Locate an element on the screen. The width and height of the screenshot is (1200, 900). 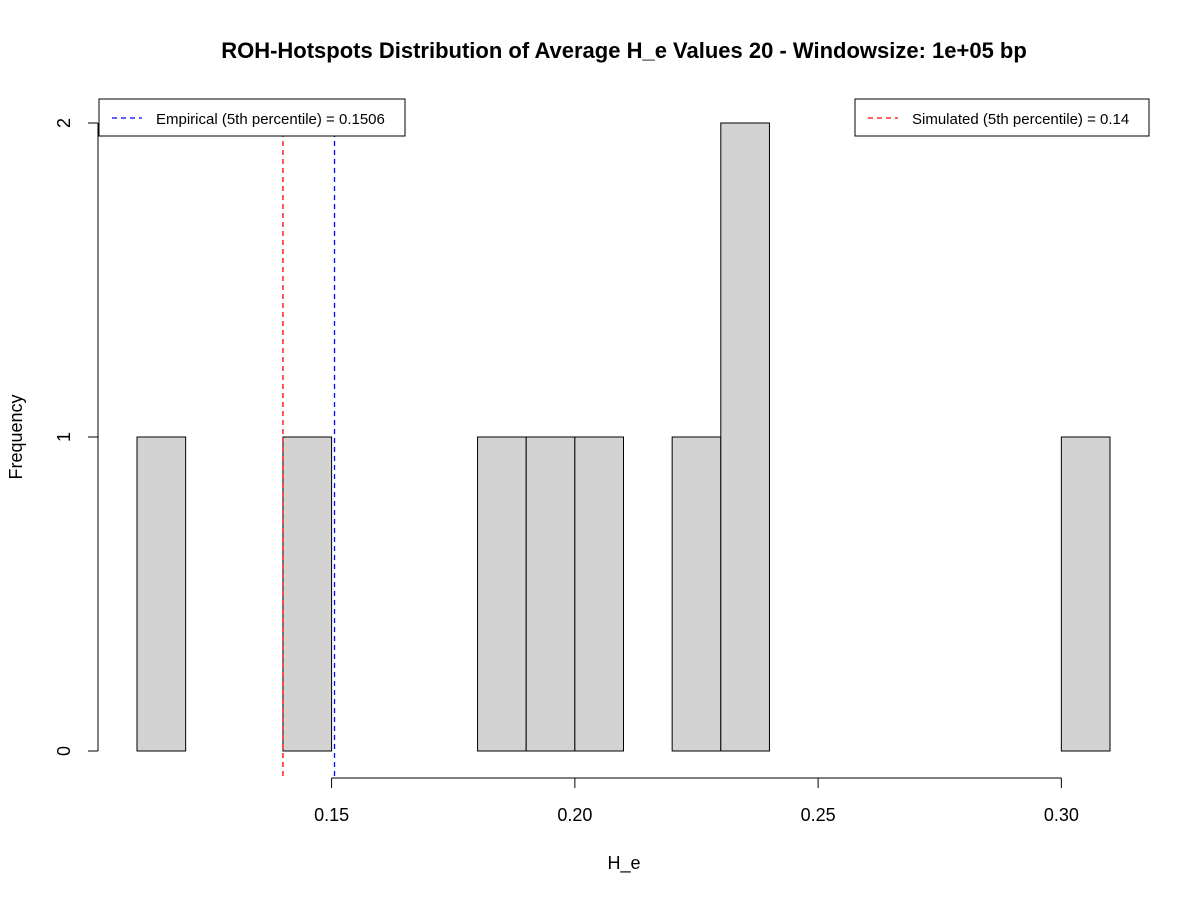
x-tick-label: 0.20 is located at coordinates (574, 815).